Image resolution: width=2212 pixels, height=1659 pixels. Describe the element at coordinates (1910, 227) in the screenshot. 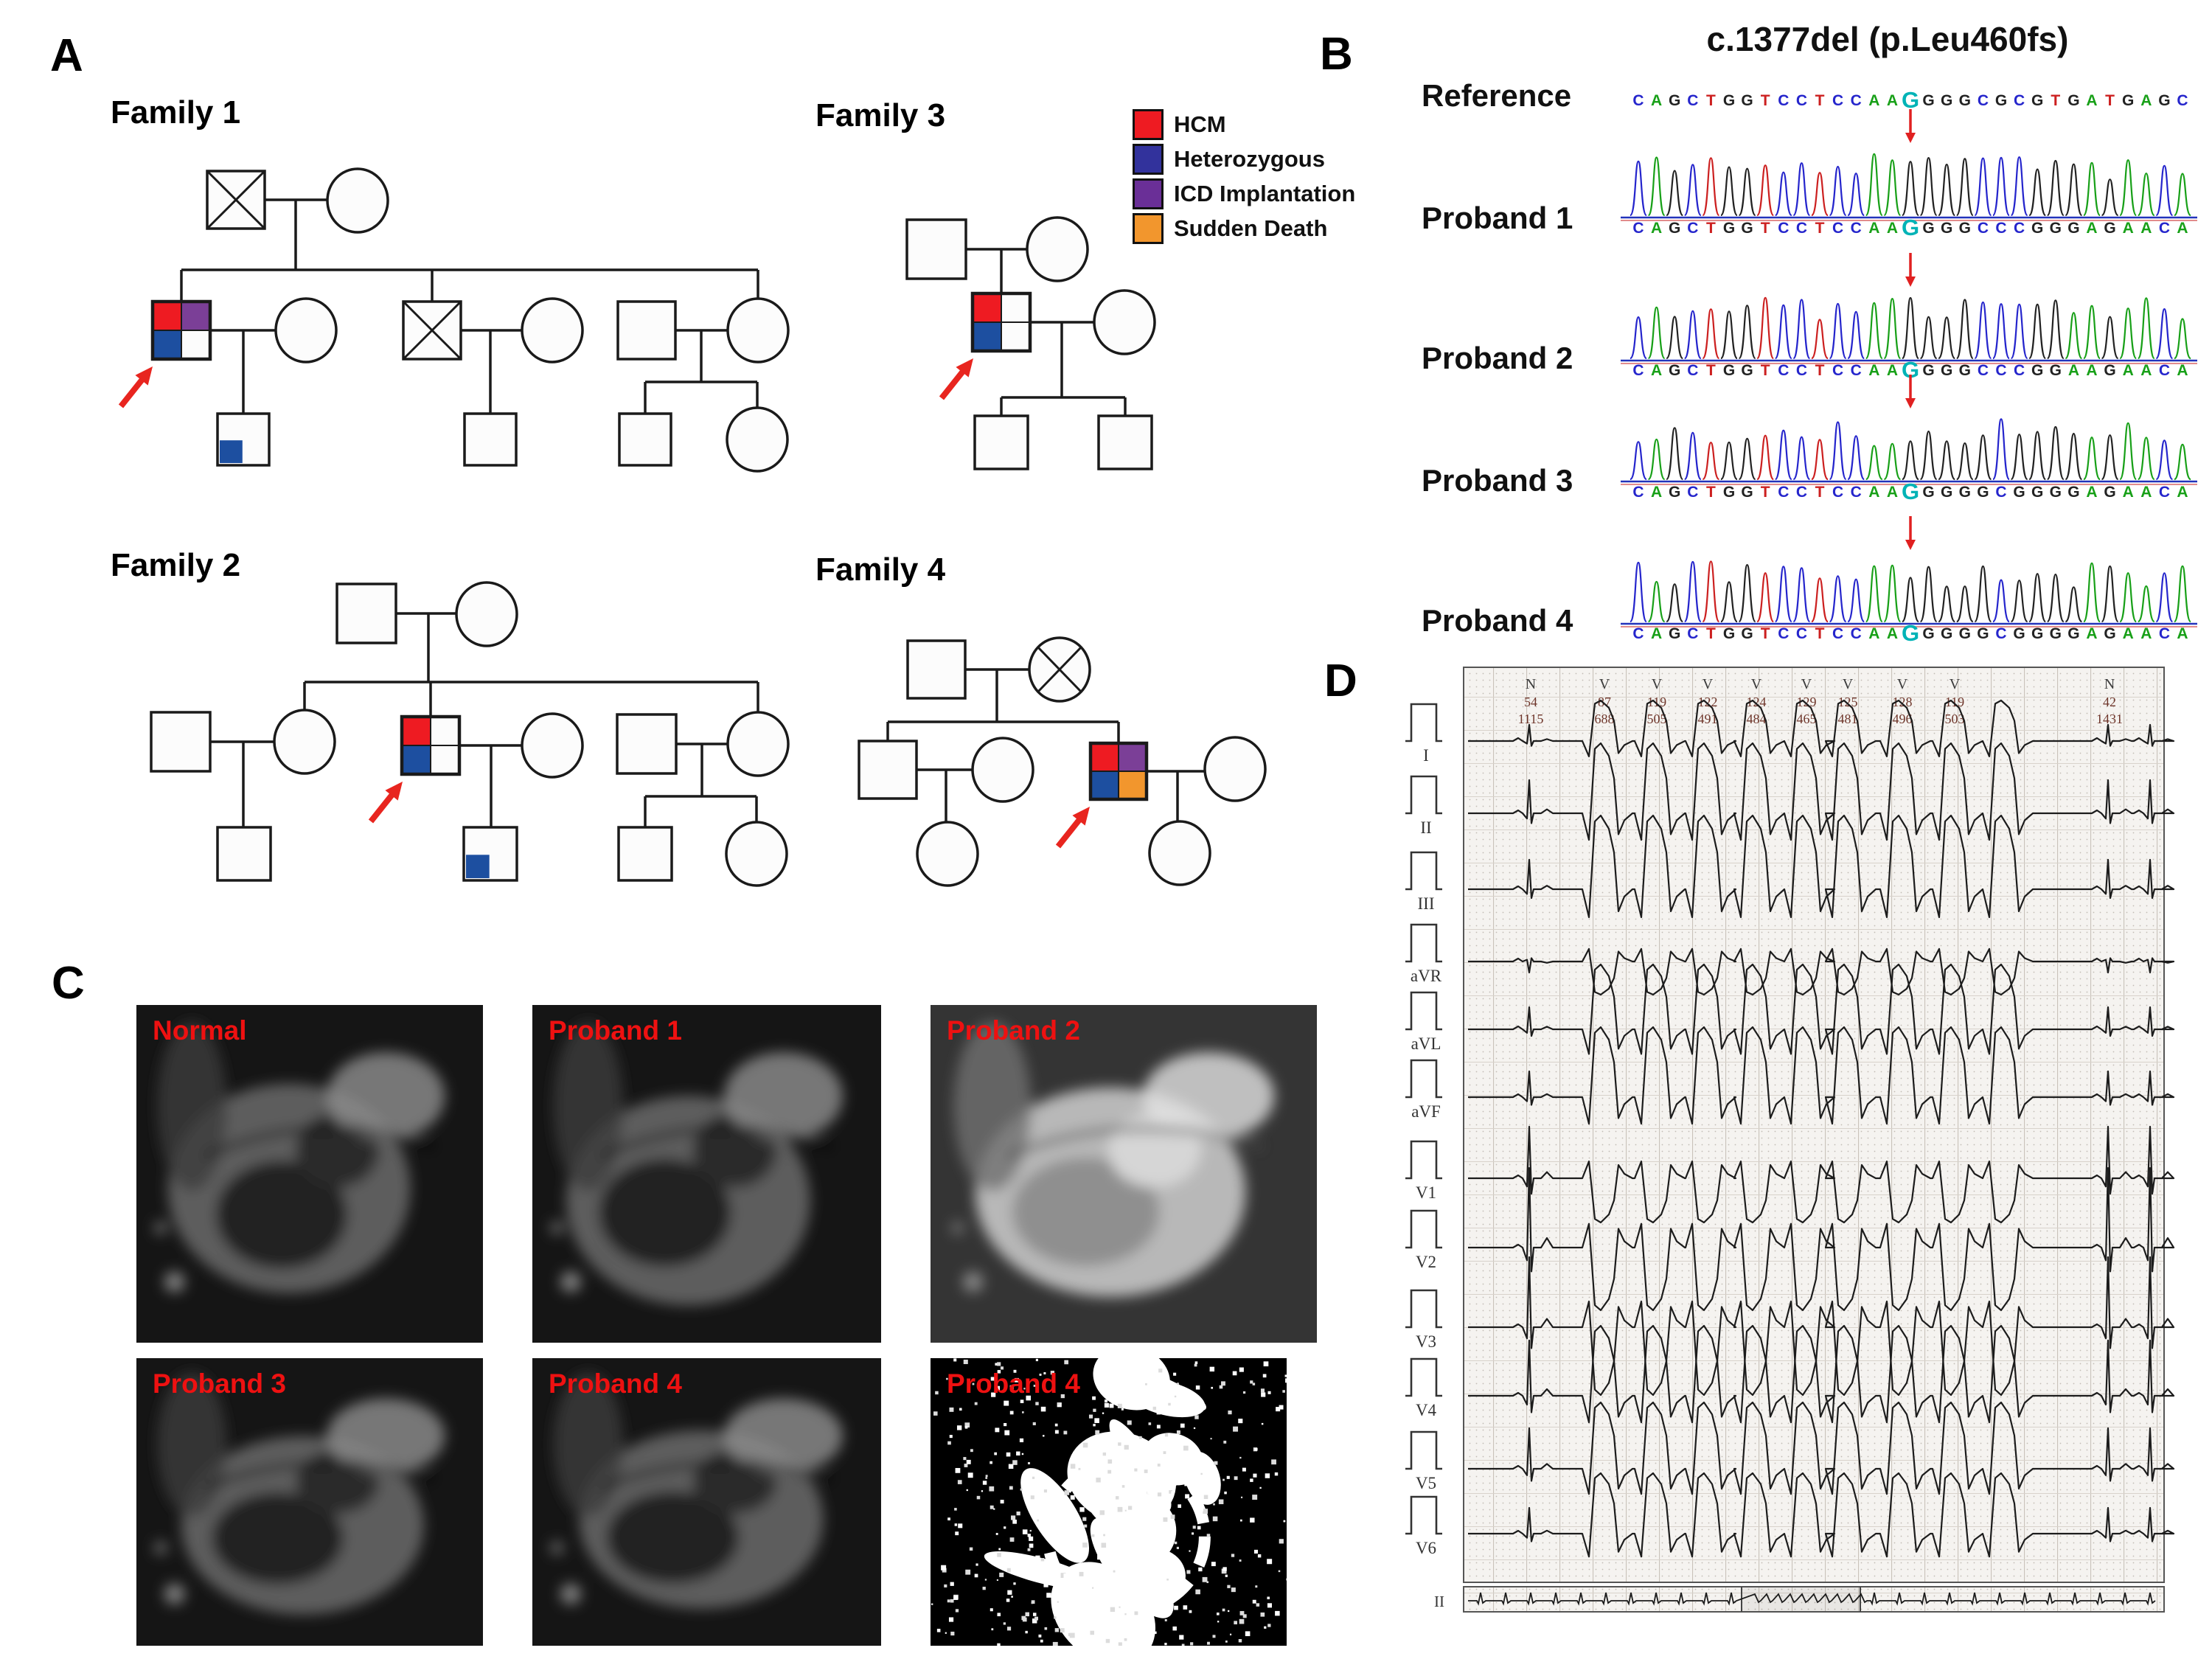

I see `sequence-base-highlighted: G` at that location.